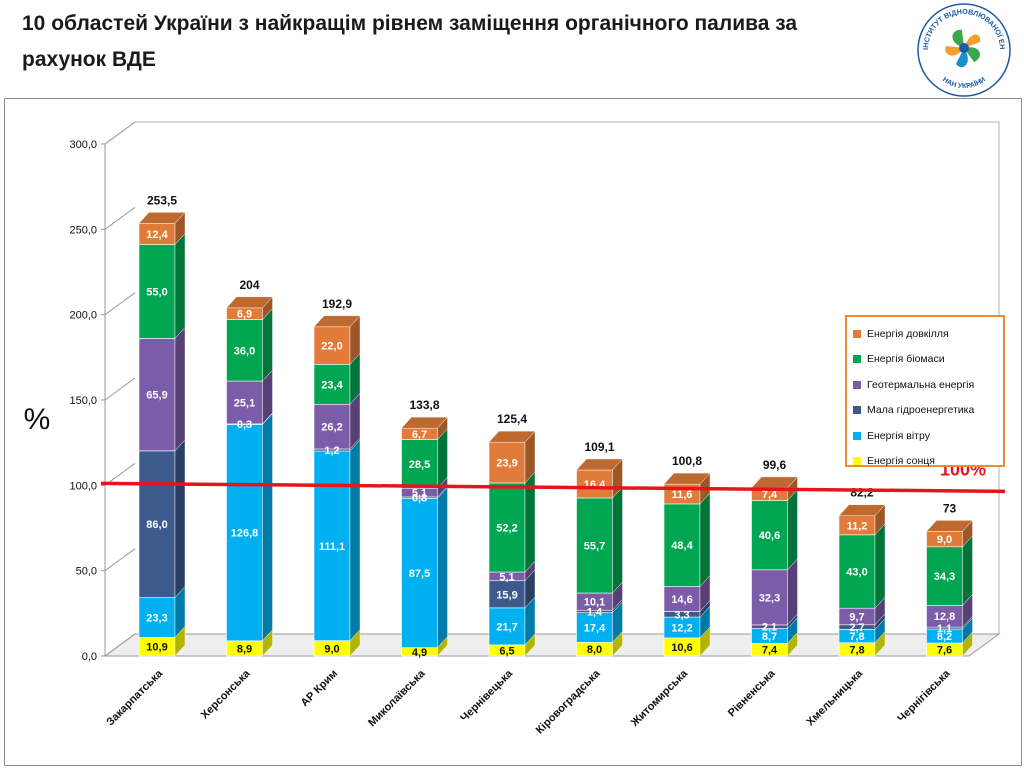  Describe the element at coordinates (512, 419) in the screenshot. I see `bar-total-label: 125,4` at that location.